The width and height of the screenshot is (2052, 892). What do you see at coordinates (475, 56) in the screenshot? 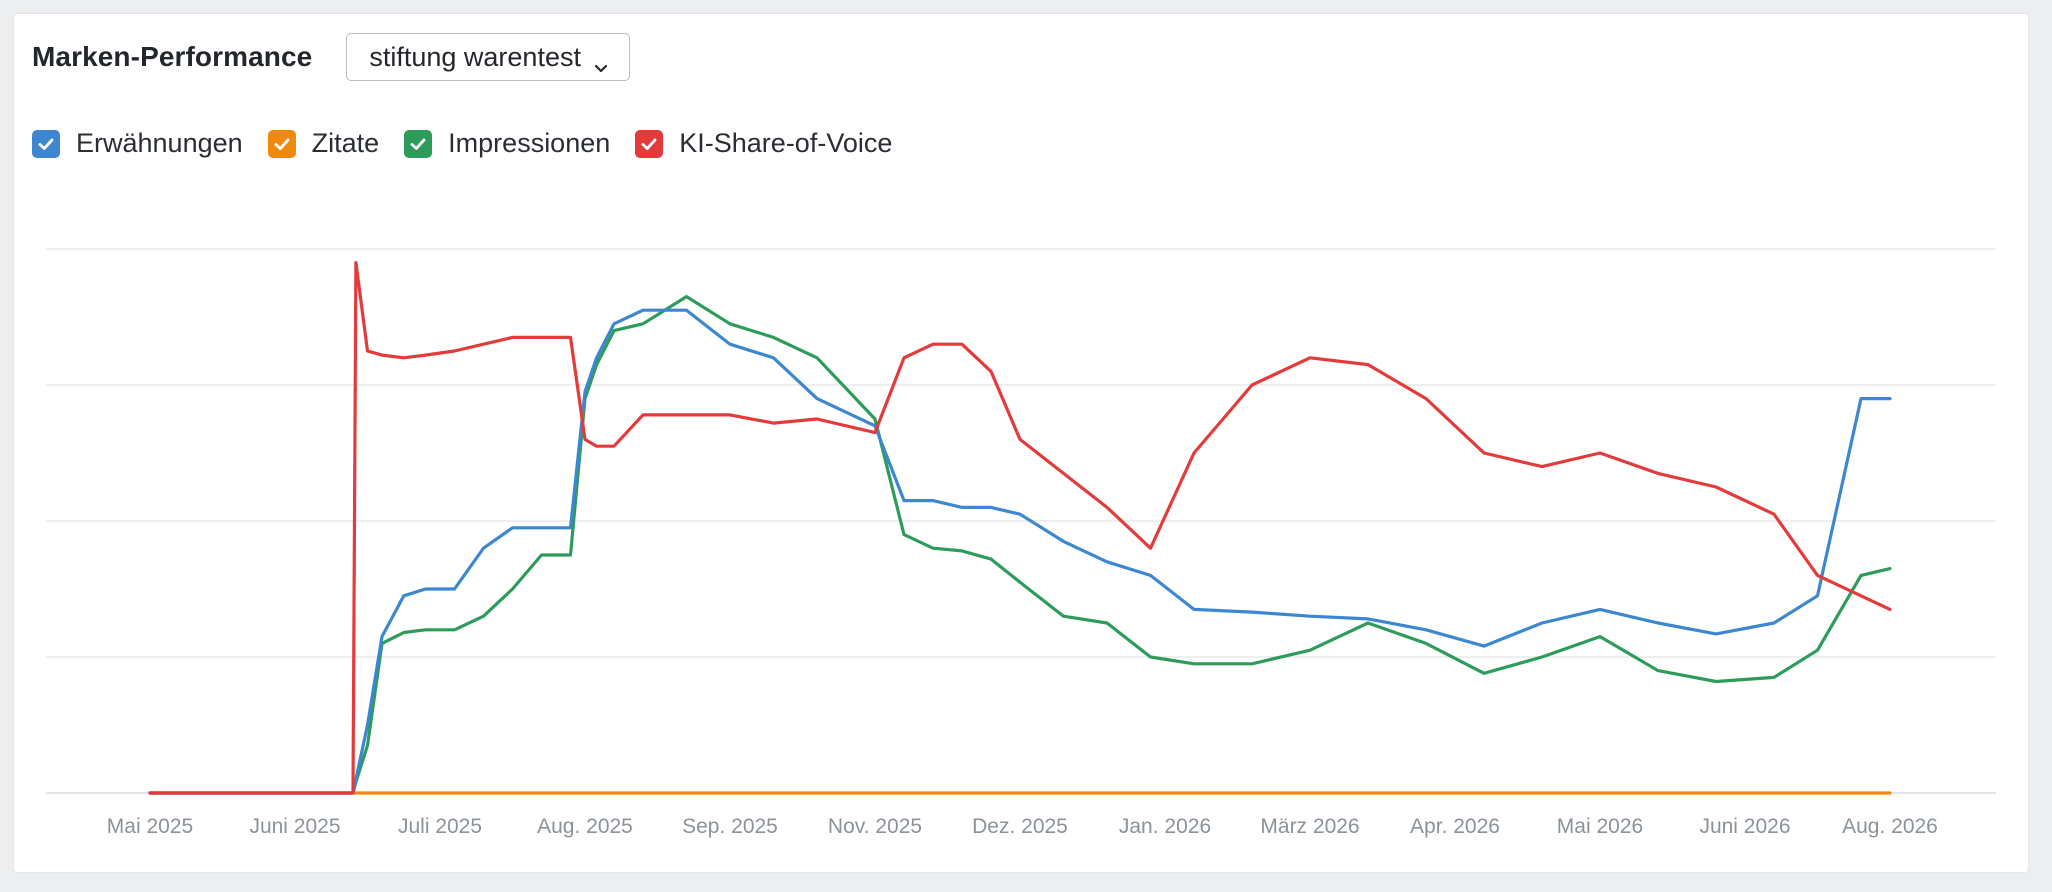
I see `brand-select-value: stiftung warentest` at bounding box center [475, 56].